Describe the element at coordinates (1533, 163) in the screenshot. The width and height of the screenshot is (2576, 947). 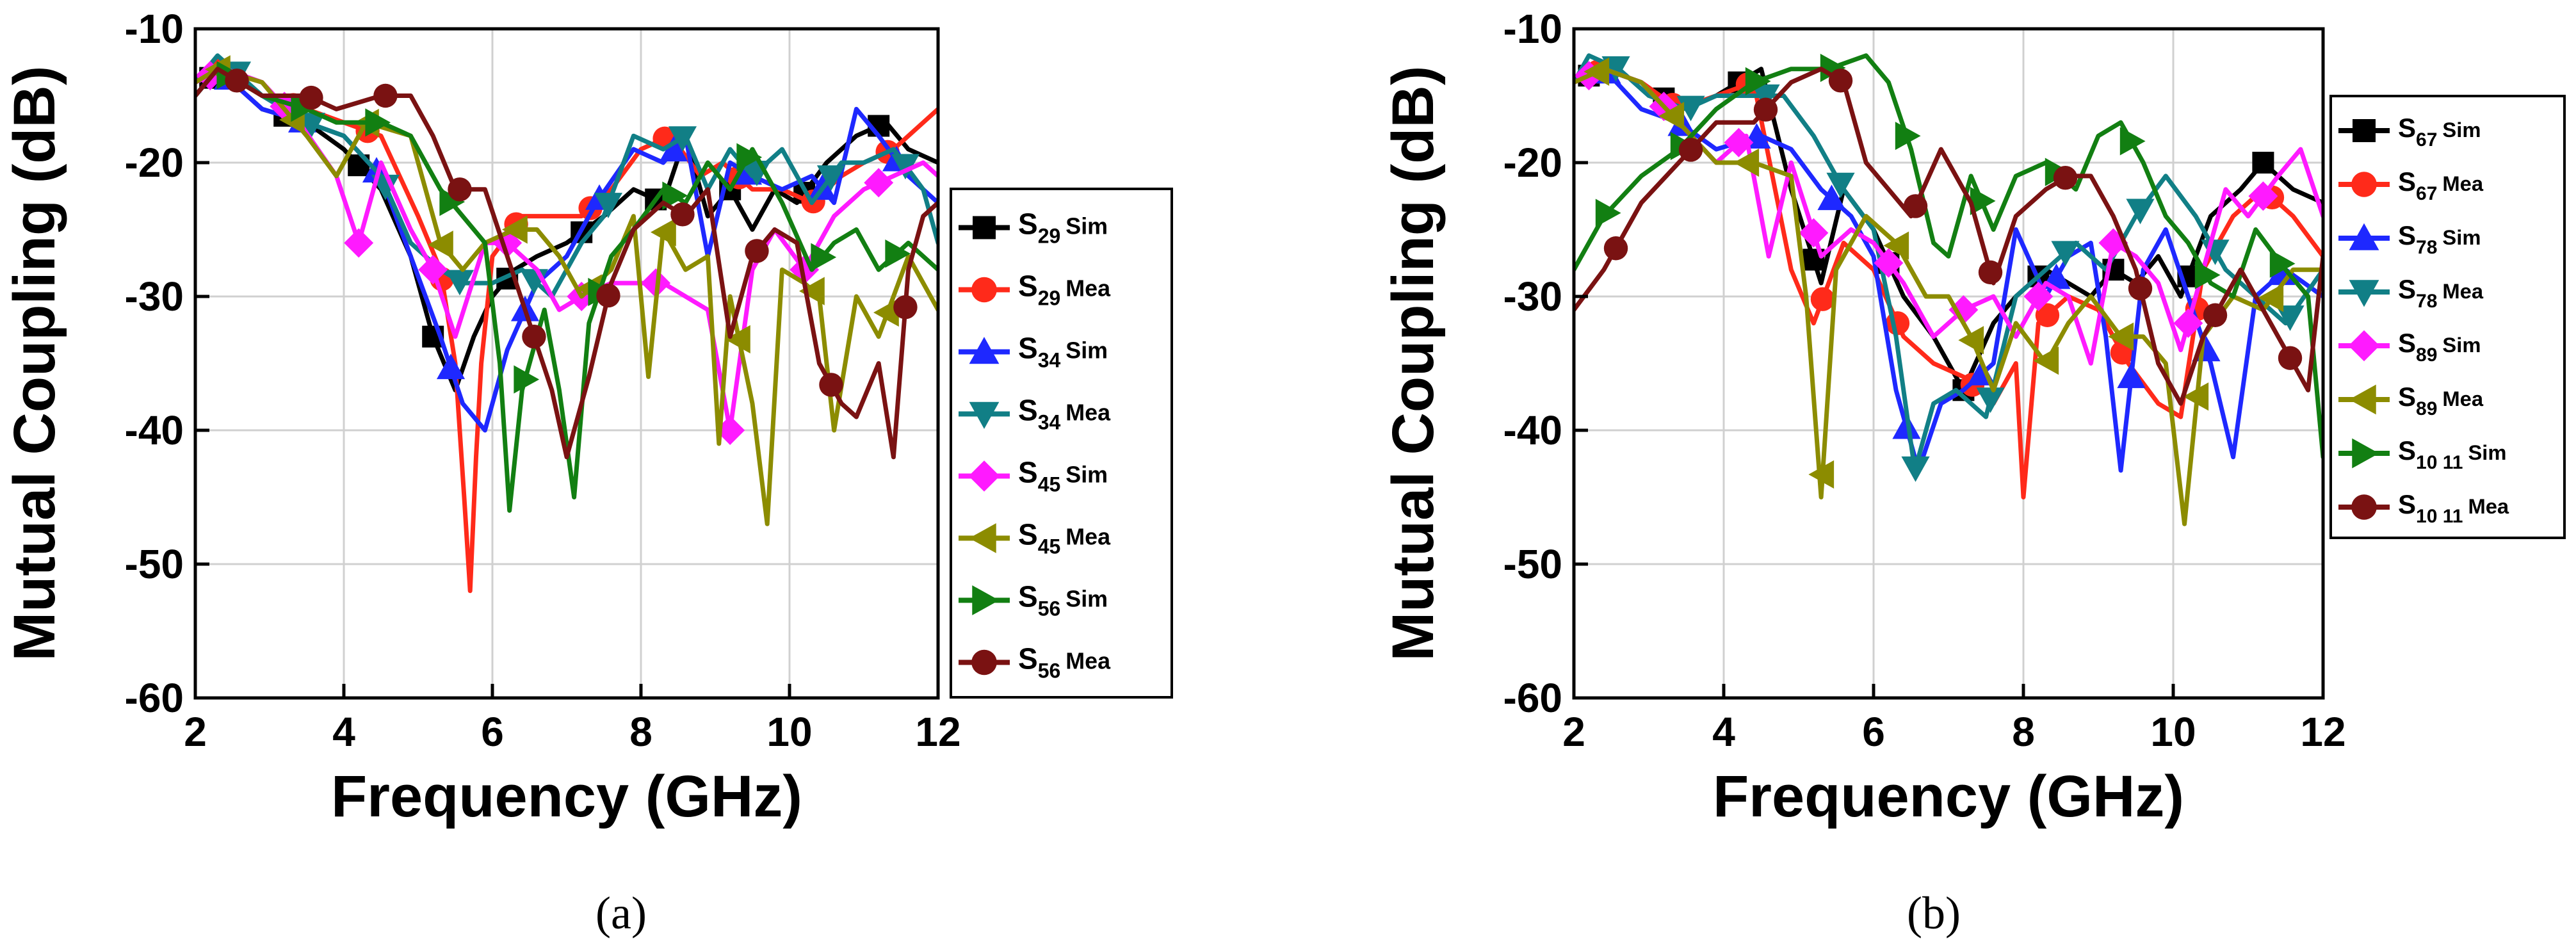
I see `y-tick-label: -20` at that location.